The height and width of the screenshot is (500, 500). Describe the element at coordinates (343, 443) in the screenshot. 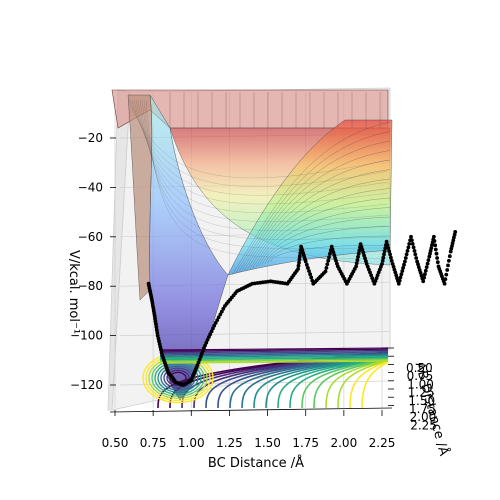

I see `x-tick-label: 2.00` at that location.